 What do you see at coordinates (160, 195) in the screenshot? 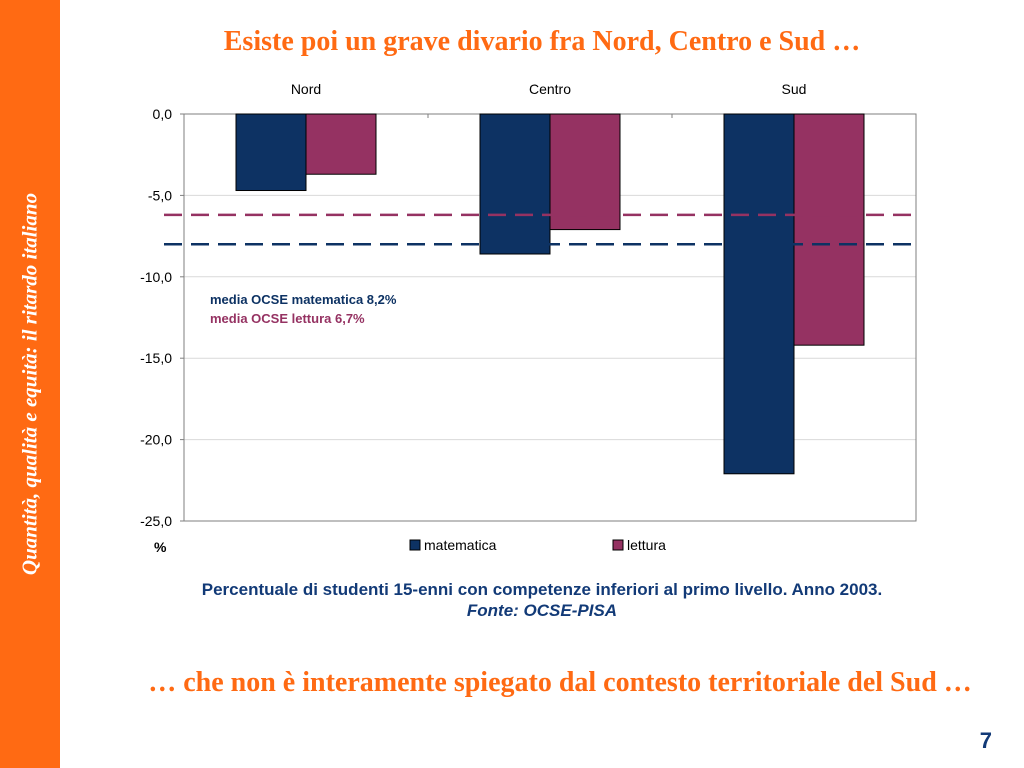
I see `y-tick-label: -5,0` at bounding box center [160, 195].